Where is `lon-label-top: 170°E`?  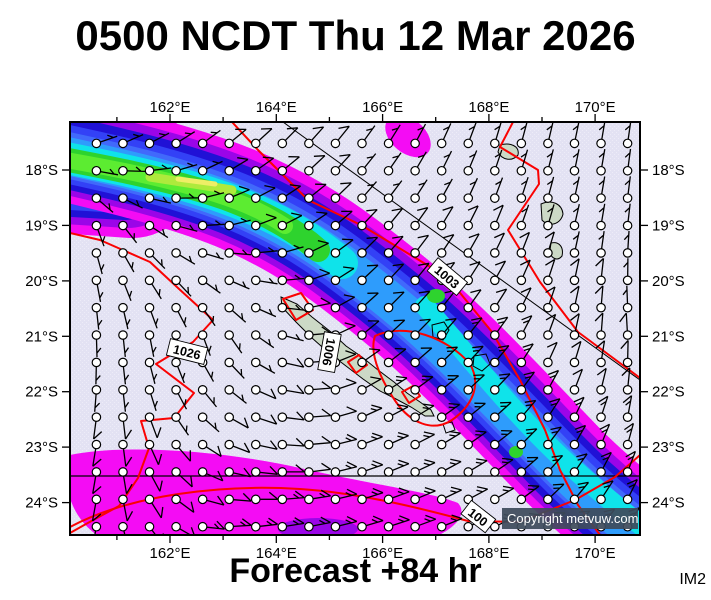
lon-label-top: 170°E is located at coordinates (595, 107).